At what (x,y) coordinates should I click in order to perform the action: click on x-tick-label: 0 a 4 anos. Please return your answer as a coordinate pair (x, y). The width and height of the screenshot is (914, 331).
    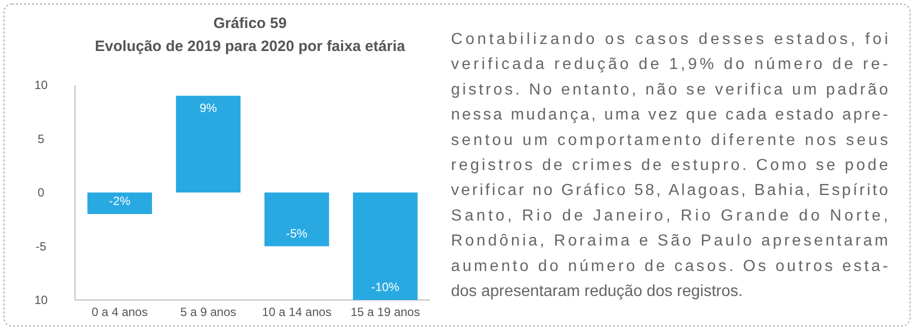
    Looking at the image, I should click on (120, 312).